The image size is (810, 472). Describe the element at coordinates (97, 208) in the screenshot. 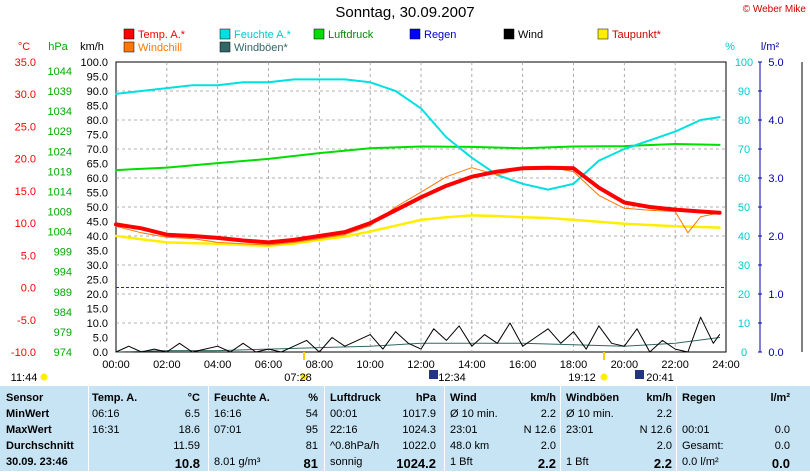

I see `kmh-tick-label: 50.0` at that location.